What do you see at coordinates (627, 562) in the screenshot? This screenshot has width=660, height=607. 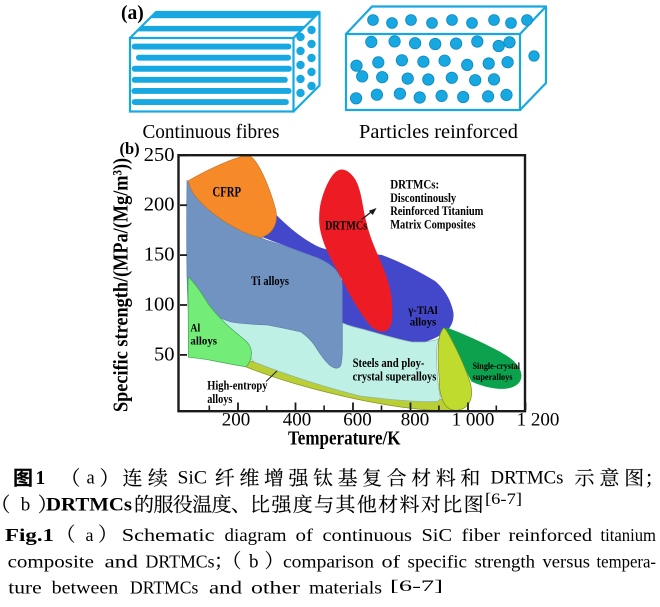 I see `svg-text: tempera-` at bounding box center [627, 562].